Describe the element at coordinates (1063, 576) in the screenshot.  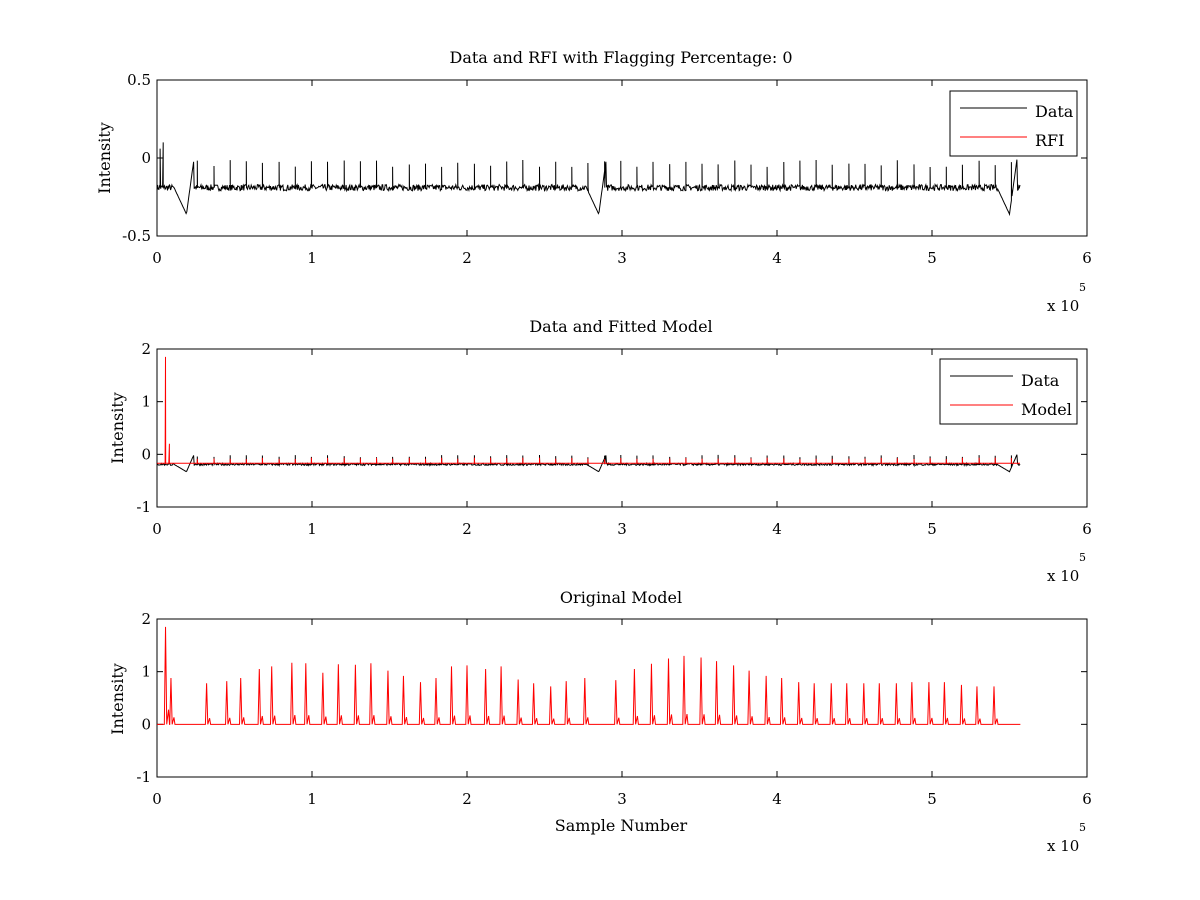
I see `subplot-2-x-exponent-label: x 10` at that location.